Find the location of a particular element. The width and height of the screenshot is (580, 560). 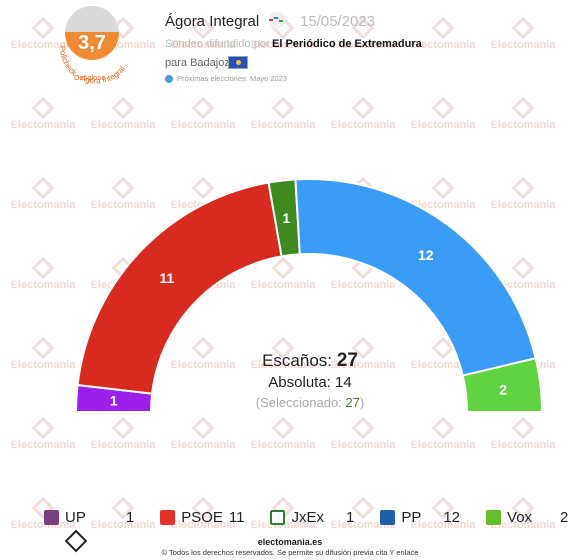

legend-name: PSOE is located at coordinates (202, 517).